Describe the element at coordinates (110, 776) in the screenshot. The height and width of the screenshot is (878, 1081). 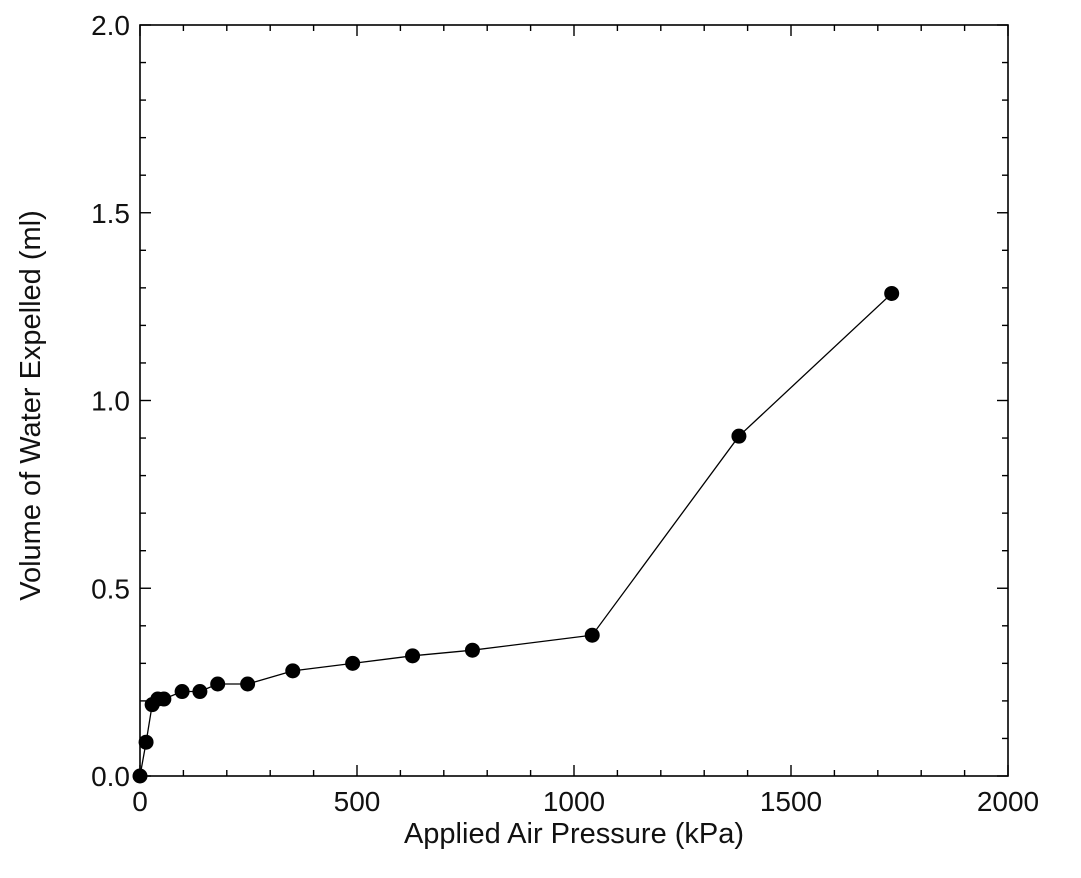
I see `y-tick-label: 0.0` at that location.